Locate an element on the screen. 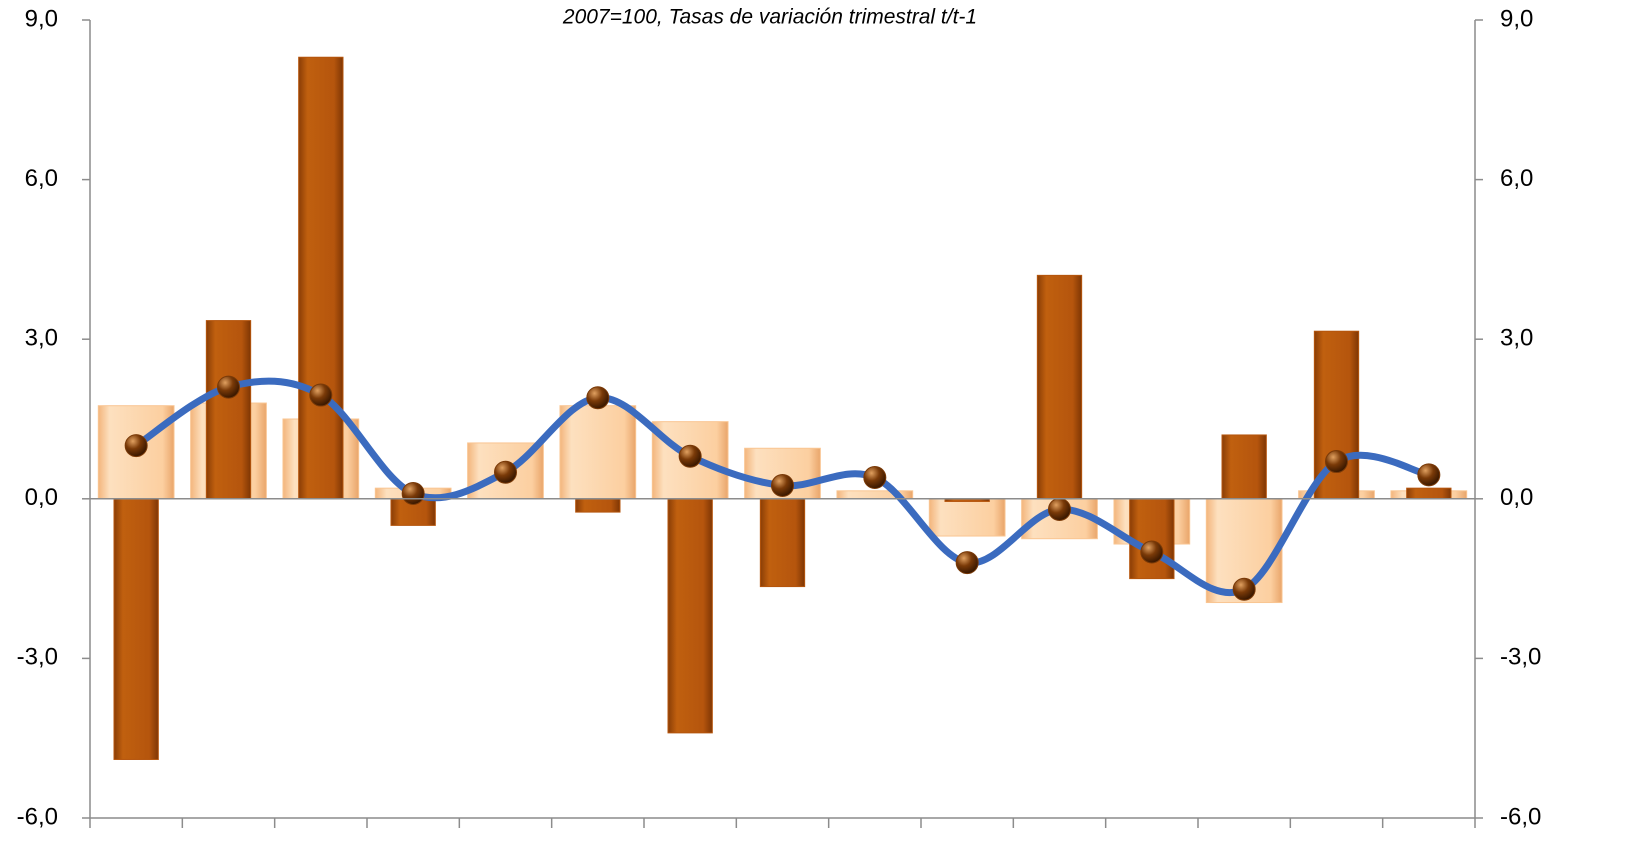 The width and height of the screenshot is (1635, 867). y2-tick-label: -6,0 is located at coordinates (1520, 816).